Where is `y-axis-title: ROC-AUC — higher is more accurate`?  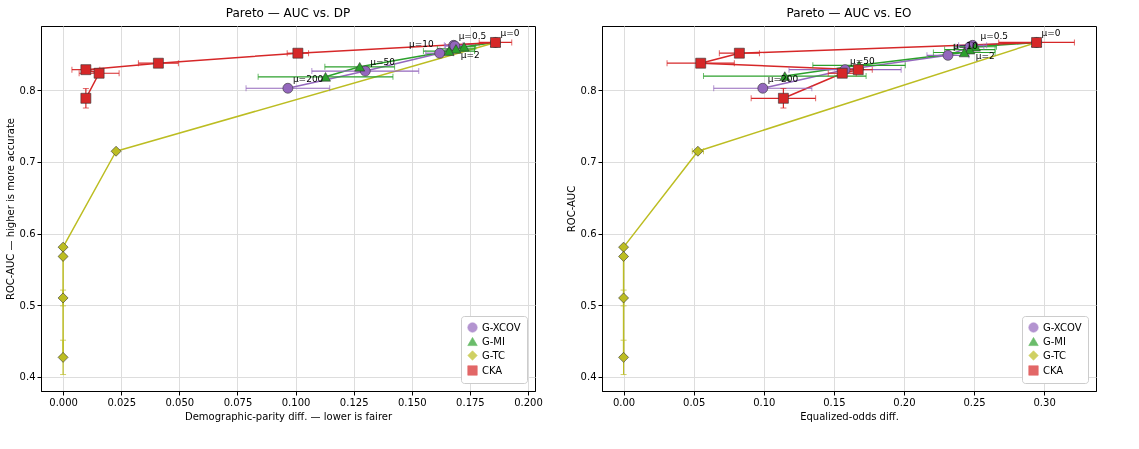 y-axis-title: ROC-AUC — higher is more accurate is located at coordinates (10, 209).